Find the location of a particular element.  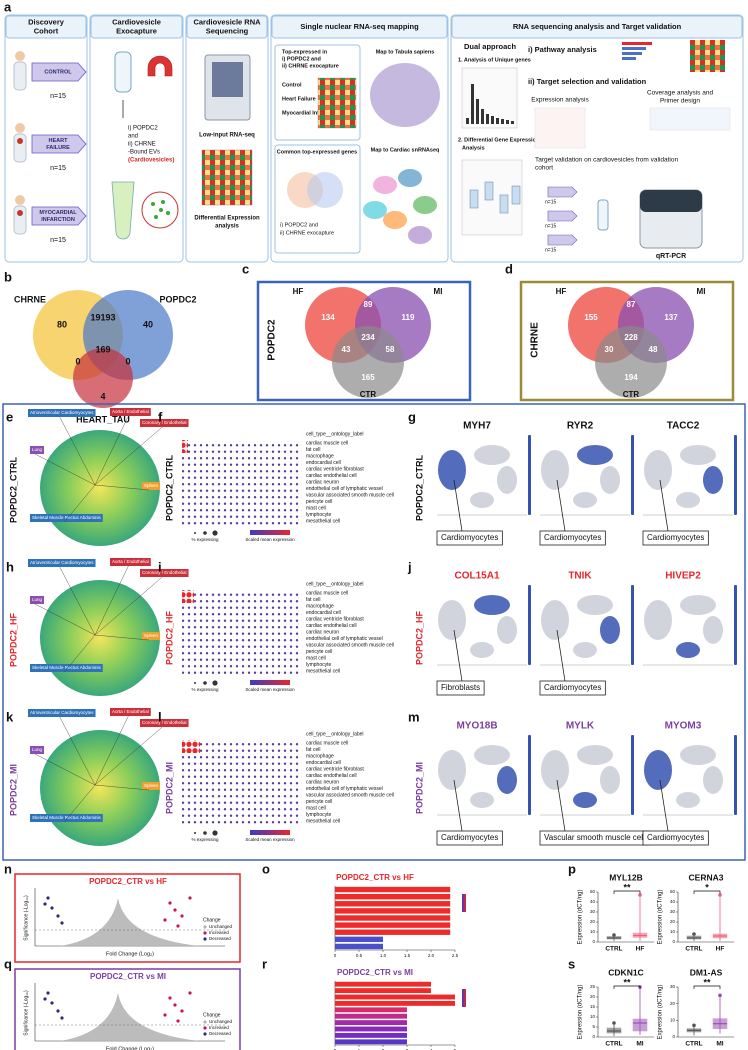

y-tick-label: 5 is located at coordinates (593, 1026).